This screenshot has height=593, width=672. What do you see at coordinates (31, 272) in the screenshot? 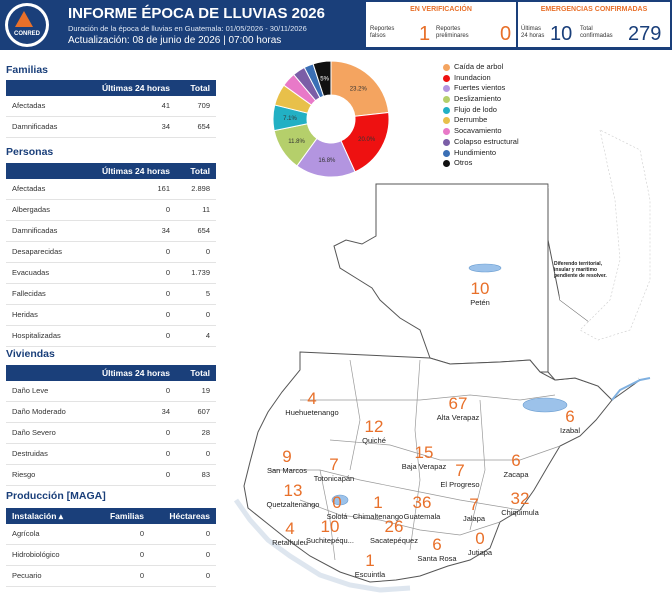
I see `row-label: Evacuadas` at bounding box center [31, 272].